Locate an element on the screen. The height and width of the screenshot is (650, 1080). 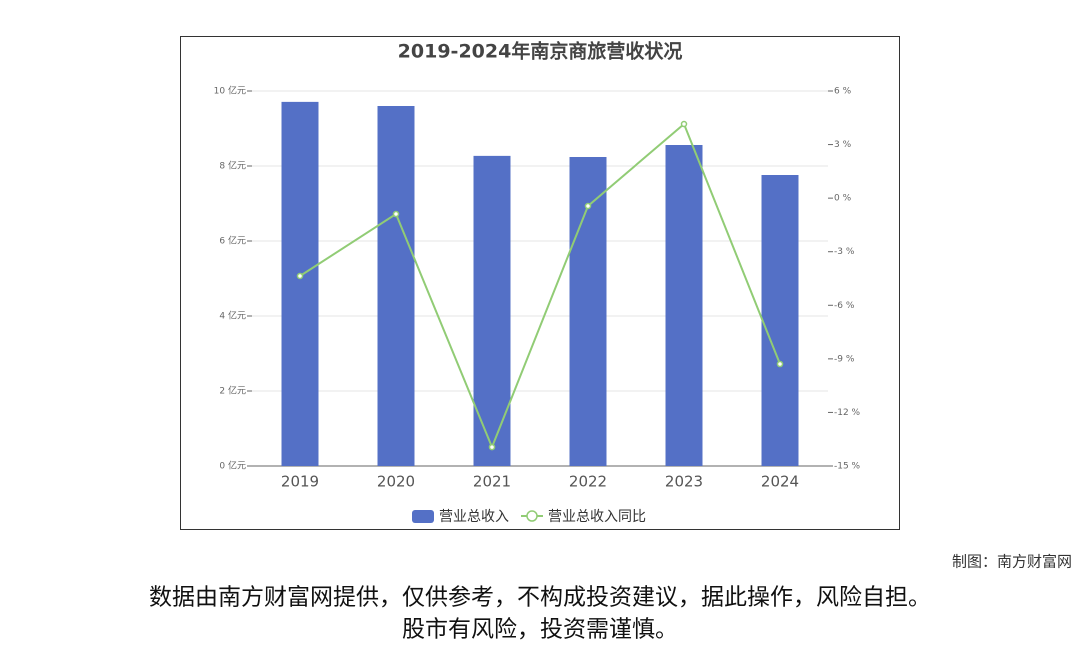
disclaimer: 股市有风险，投资需谨慎。 is located at coordinates (540, 630).